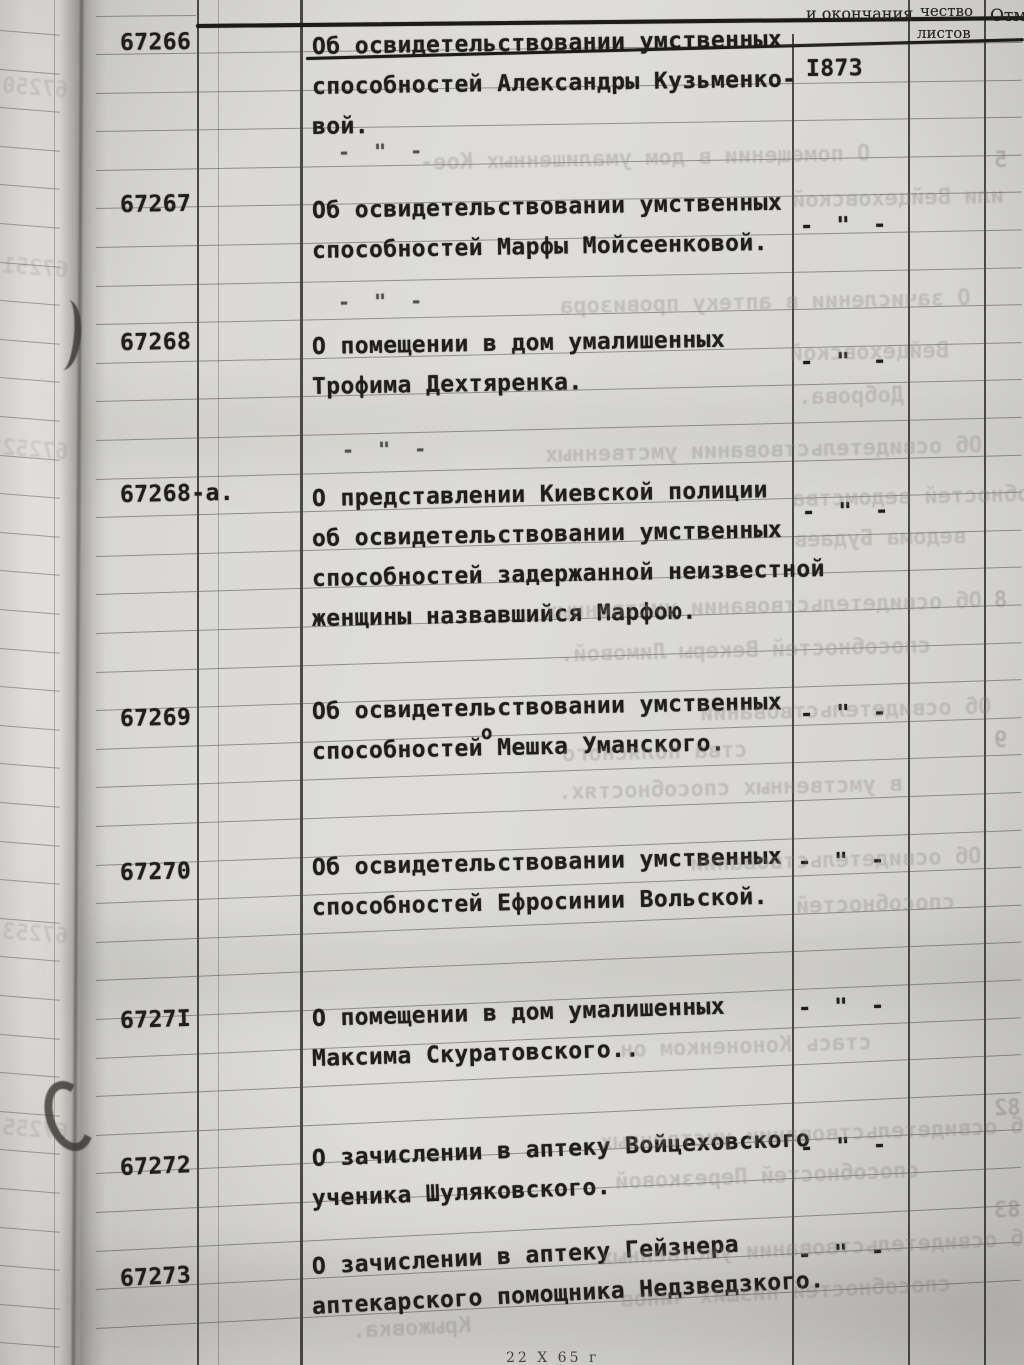  What do you see at coordinates (340, 126) in the screenshot?
I see `entry-description-line: вой.` at bounding box center [340, 126].